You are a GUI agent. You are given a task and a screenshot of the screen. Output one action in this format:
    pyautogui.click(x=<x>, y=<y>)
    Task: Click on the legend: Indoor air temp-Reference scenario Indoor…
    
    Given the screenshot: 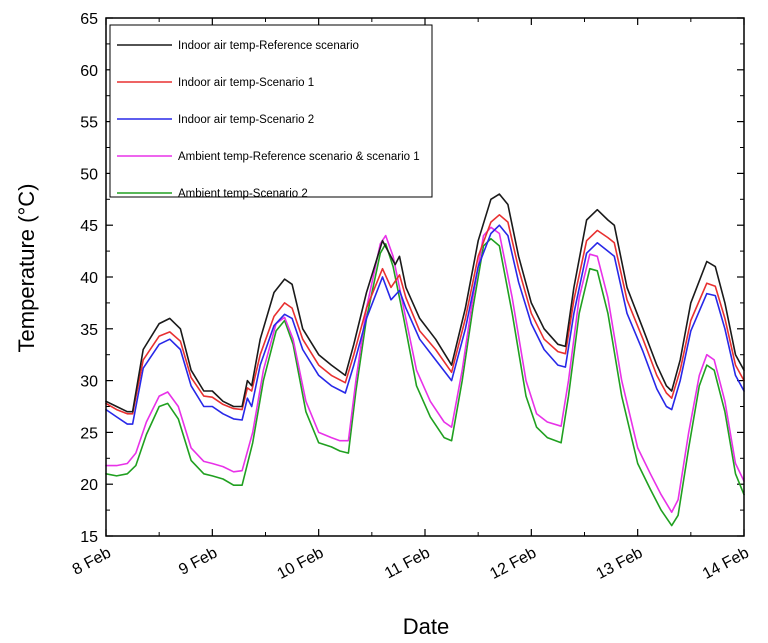 What is the action you would take?
    pyautogui.click(x=271, y=112)
    